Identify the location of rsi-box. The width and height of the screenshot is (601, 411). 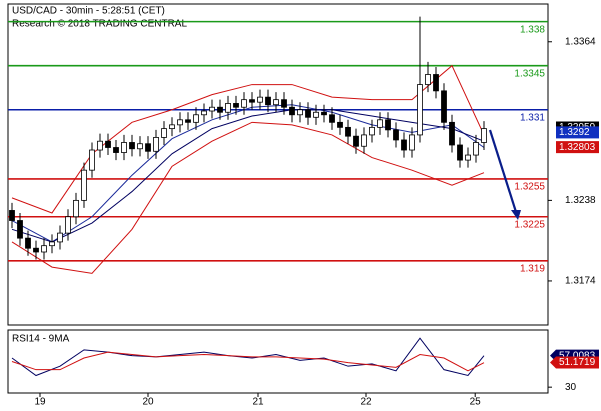
(574, 362).